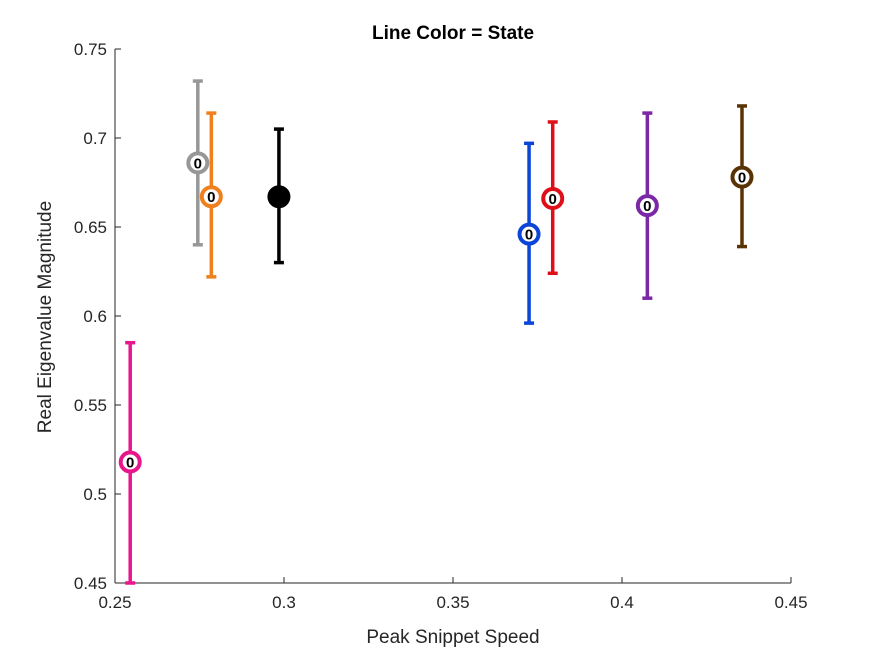 The image size is (875, 656). I want to click on x-tick-label: 0.45, so click(790, 602).